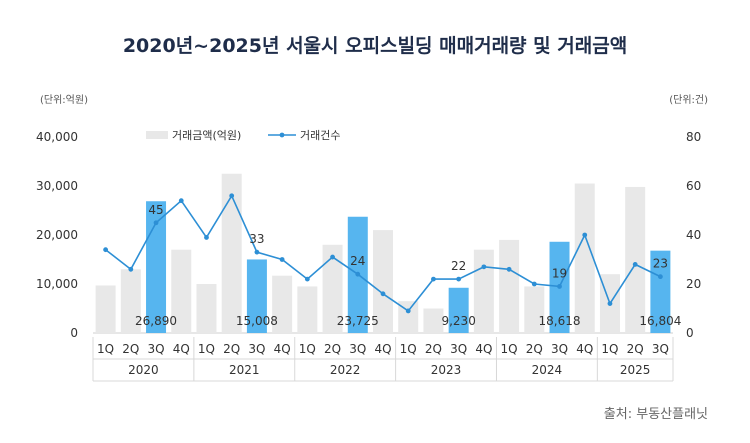 This screenshot has height=443, width=750. I want to click on legend-bar-label: 거래금액(억원), so click(206, 135).